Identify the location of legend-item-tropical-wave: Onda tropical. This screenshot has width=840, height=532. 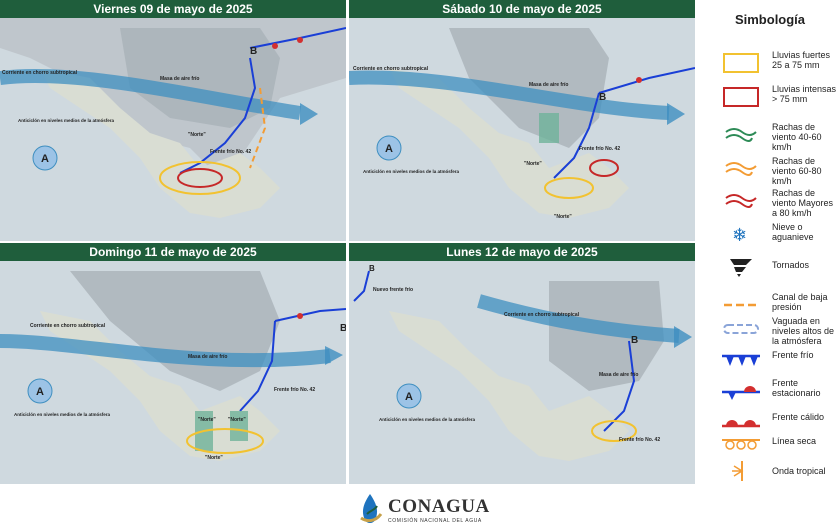
(770, 474).